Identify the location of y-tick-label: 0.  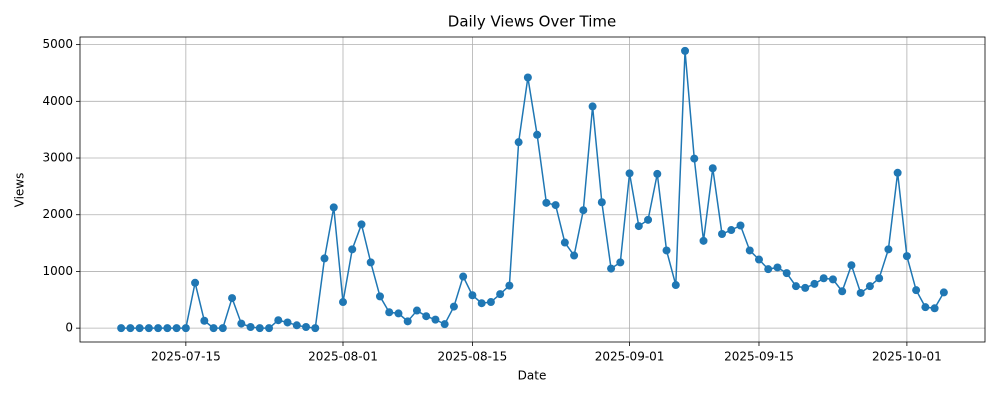
(69, 328).